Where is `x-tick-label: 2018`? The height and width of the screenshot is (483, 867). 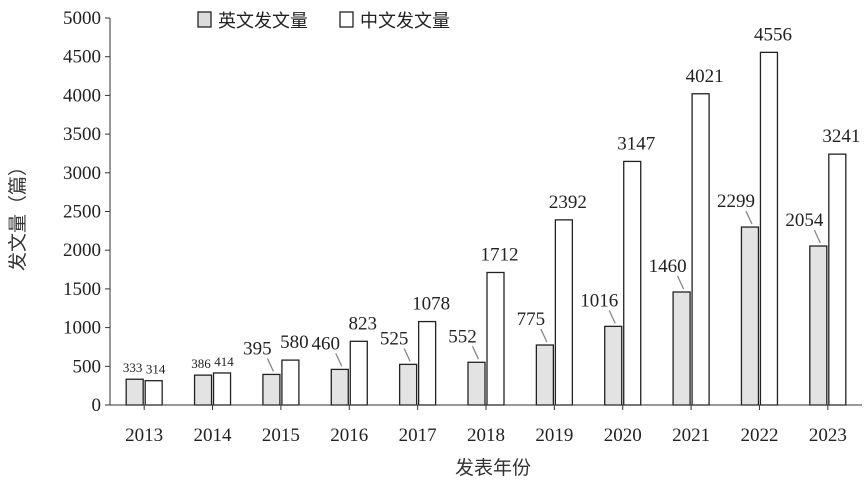
x-tick-label: 2018 is located at coordinates (486, 435).